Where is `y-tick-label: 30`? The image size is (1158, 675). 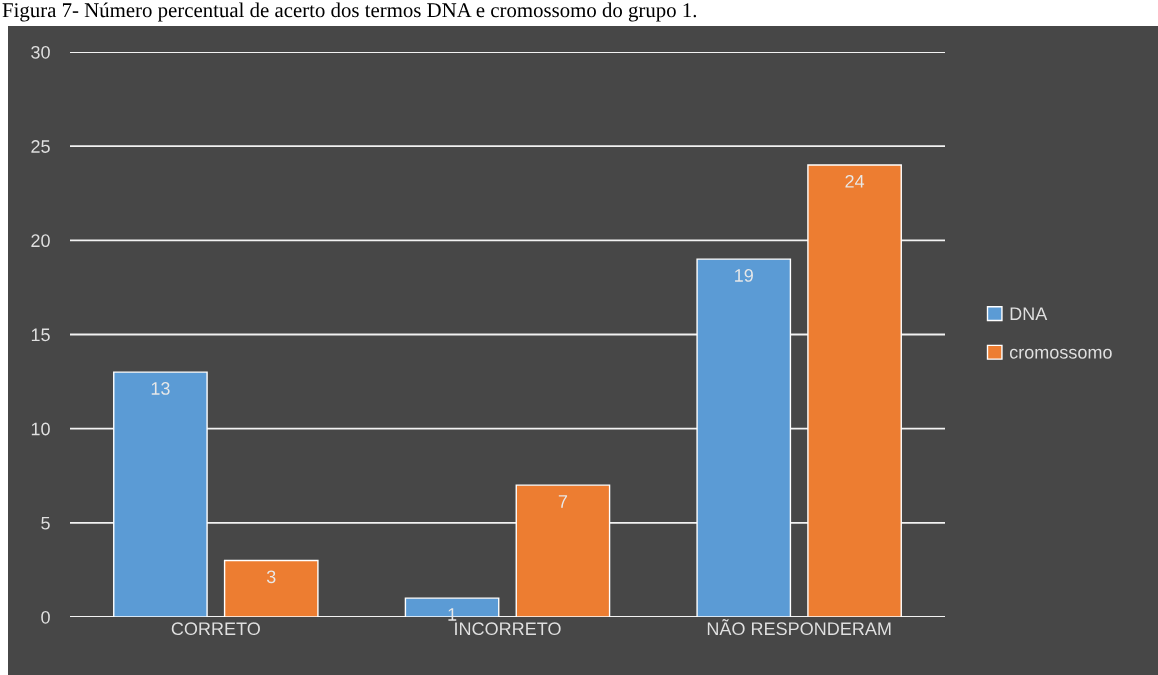 y-tick-label: 30 is located at coordinates (40, 52).